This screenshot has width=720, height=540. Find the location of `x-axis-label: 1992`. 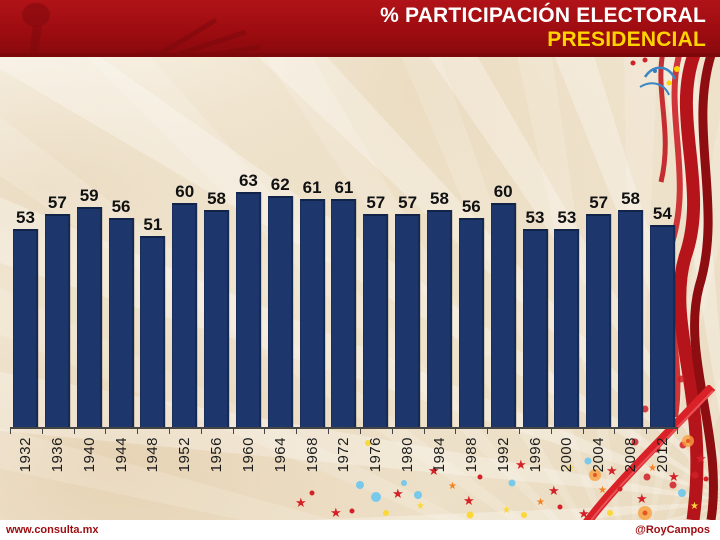

x-axis-label: 1992 is located at coordinates (503, 455).